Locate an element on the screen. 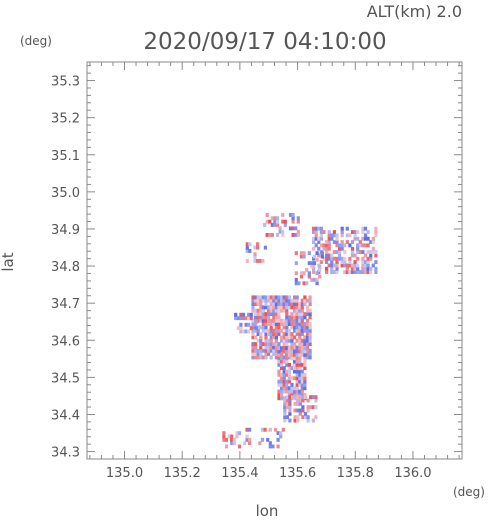 The height and width of the screenshot is (521, 491). echo-cell-west-fragments is located at coordinates (260, 261).